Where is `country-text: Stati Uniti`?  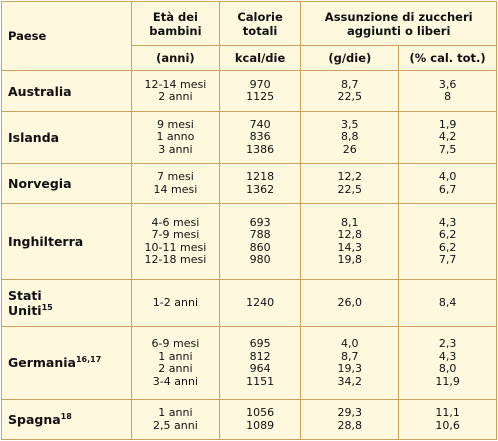 country-text: Stati Uniti is located at coordinates (25, 303).